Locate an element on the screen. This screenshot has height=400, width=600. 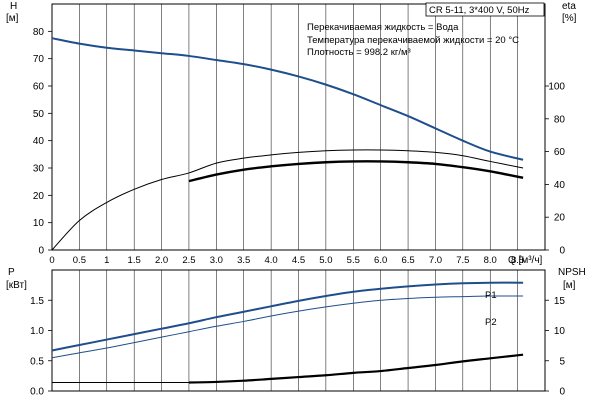
npsh-axis-unit: [м] is located at coordinates (569, 285).